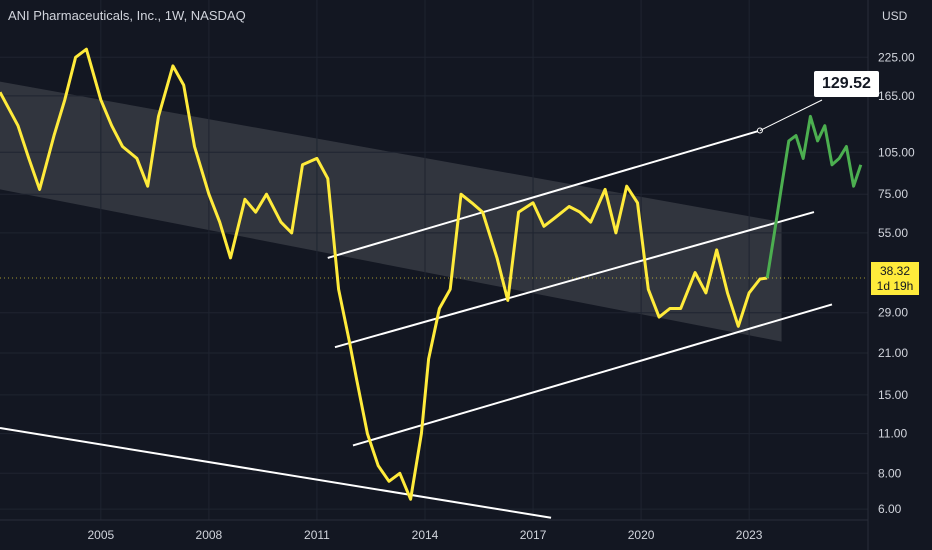 This screenshot has height=550, width=932. What do you see at coordinates (893, 353) in the screenshot?
I see `y-tick-label: 21.00` at bounding box center [893, 353].